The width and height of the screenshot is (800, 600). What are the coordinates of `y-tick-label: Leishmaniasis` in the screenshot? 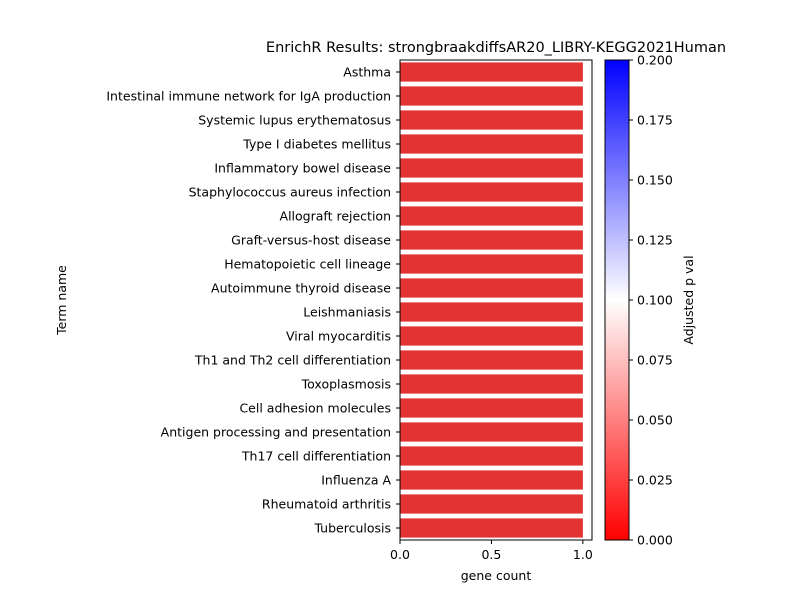 It's located at (347, 312).